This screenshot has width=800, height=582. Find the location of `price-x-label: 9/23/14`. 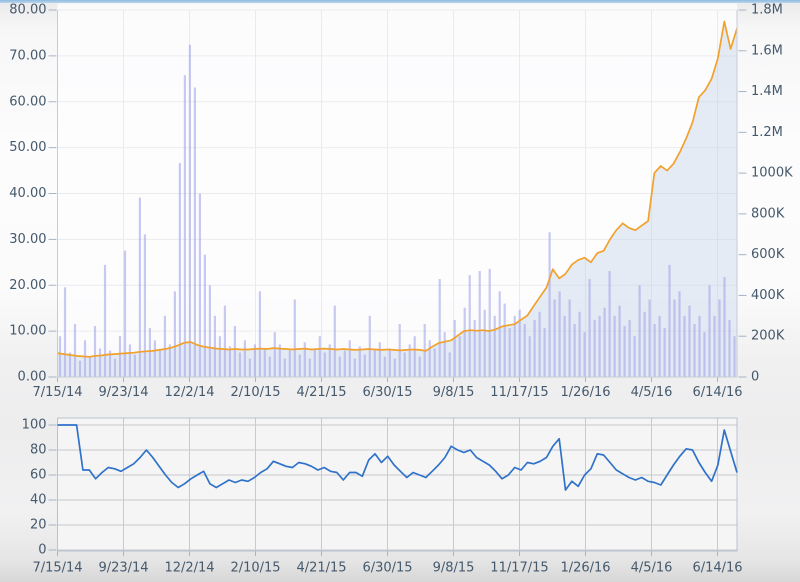

price-x-label: 9/23/14 is located at coordinates (123, 392).